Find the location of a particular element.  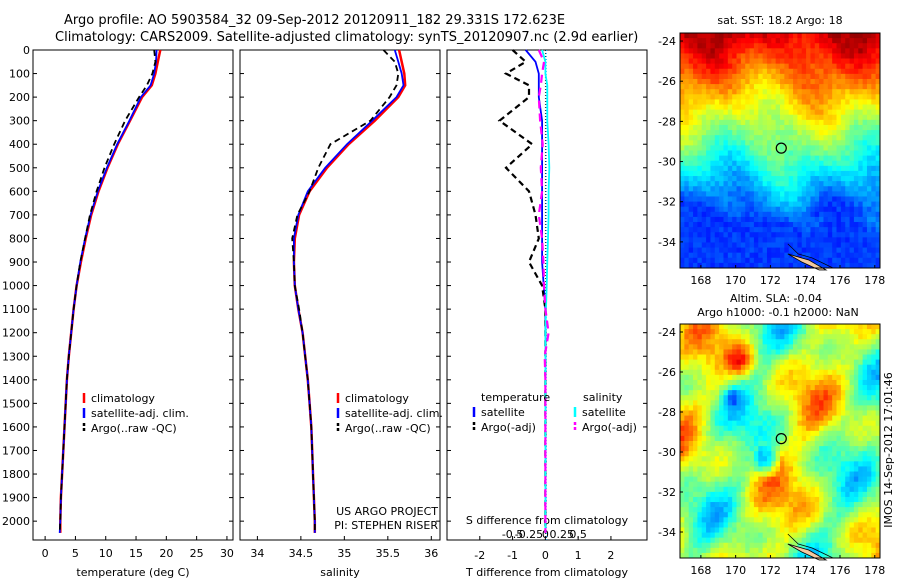

sla-map-x-tick-label: 172 is located at coordinates (770, 570).